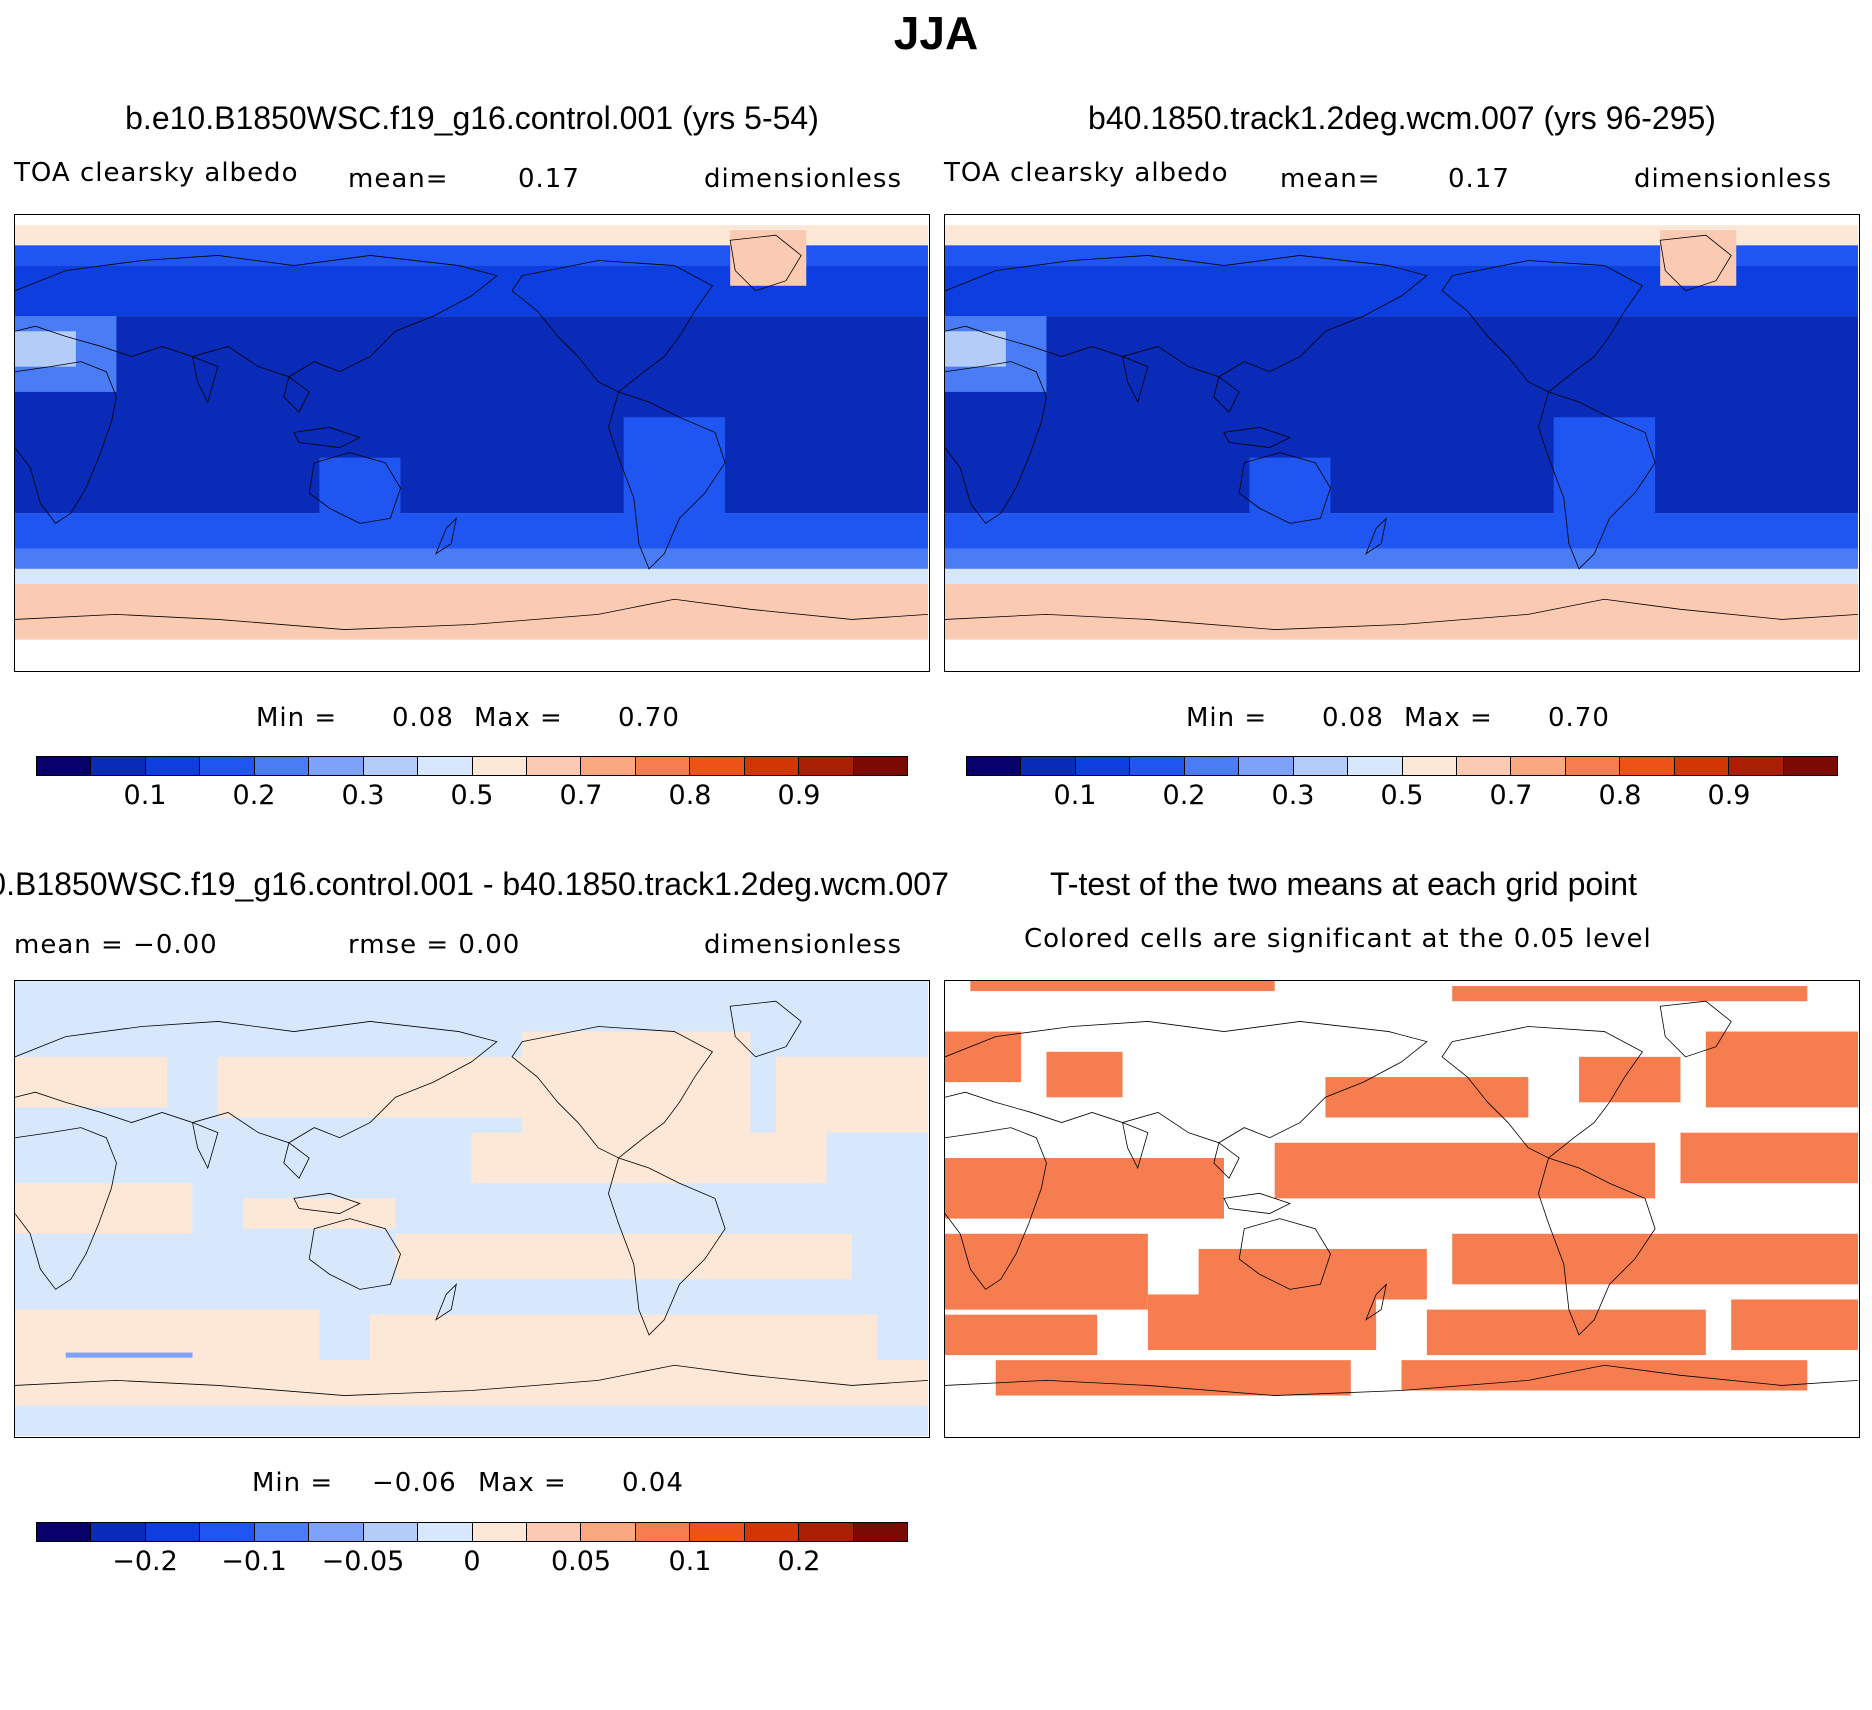  Describe the element at coordinates (145, 795) in the screenshot. I see `colorbar-tick-label: 0.1` at that location.